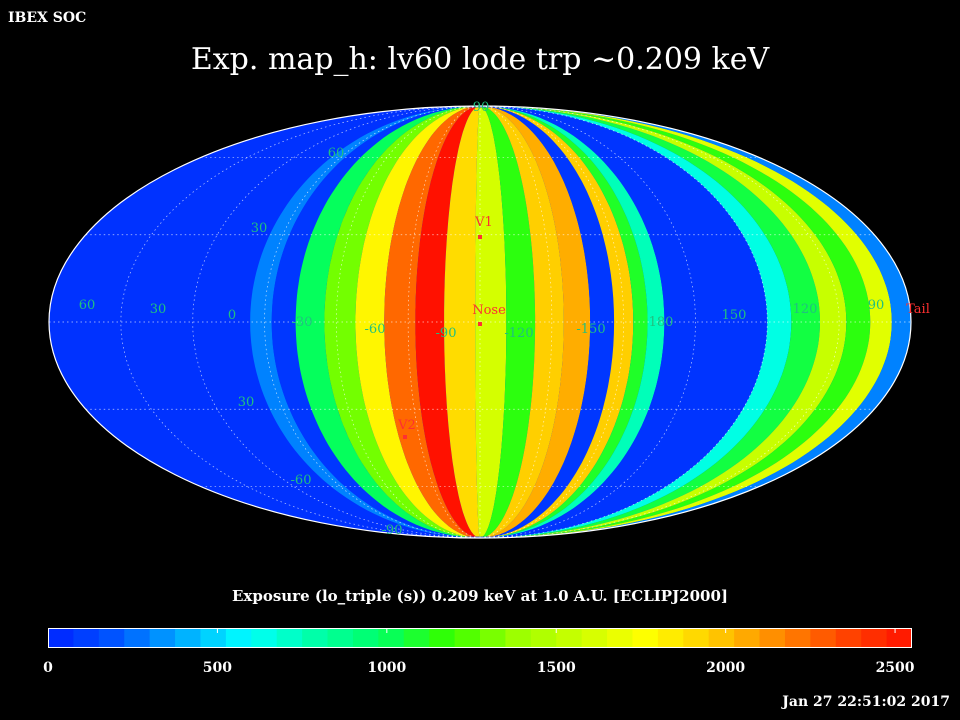 The width and height of the screenshot is (960, 720). Describe the element at coordinates (556, 668) in the screenshot. I see `colorbar-tick-label: 1500` at that location.